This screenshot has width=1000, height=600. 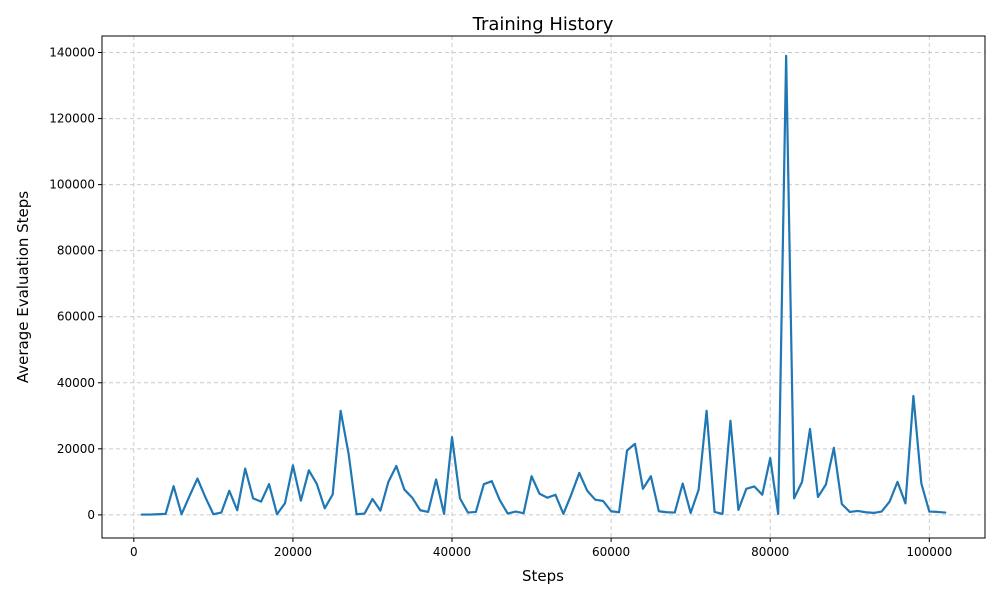 What do you see at coordinates (543, 24) in the screenshot?
I see `chart-title: Training History` at bounding box center [543, 24].